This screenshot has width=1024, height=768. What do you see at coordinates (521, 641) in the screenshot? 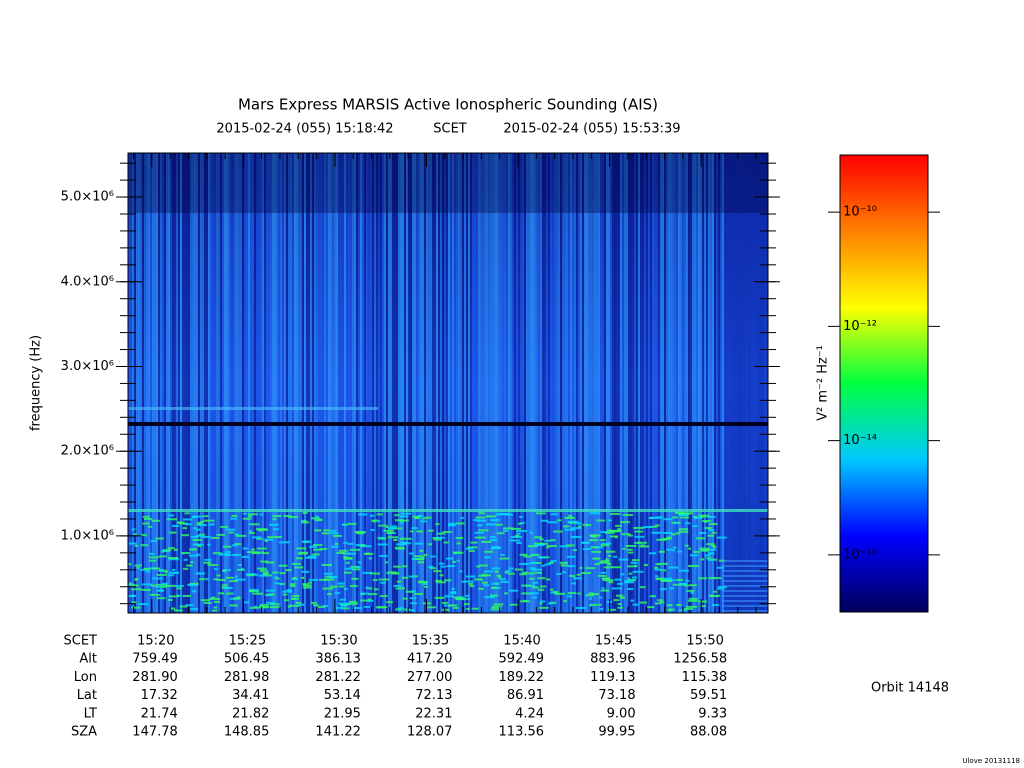
I see `x-tick-label: 15:40` at bounding box center [521, 641].